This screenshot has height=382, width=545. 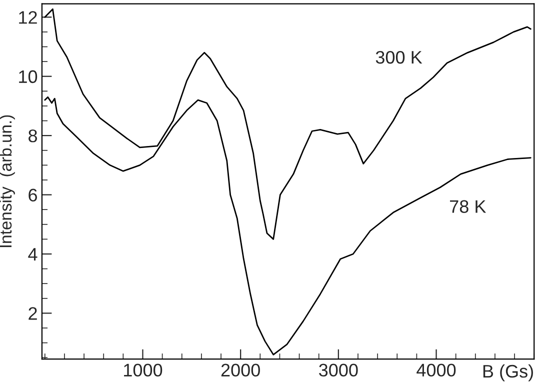 What do you see at coordinates (33, 195) in the screenshot?
I see `y-tick-label: 6` at bounding box center [33, 195].